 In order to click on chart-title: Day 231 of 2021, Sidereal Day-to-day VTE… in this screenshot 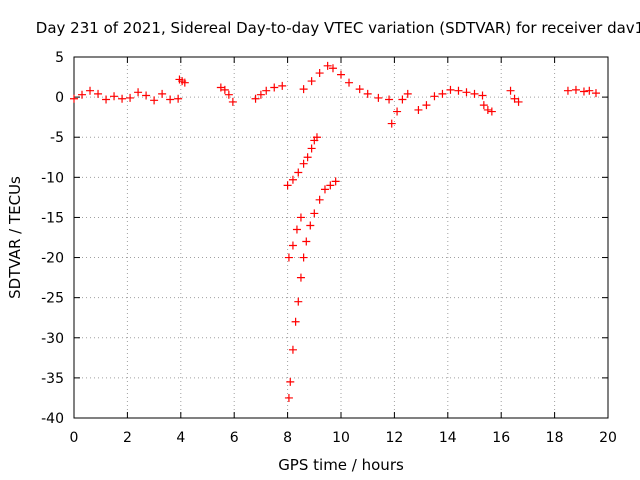, I will do `click(338, 28)`.